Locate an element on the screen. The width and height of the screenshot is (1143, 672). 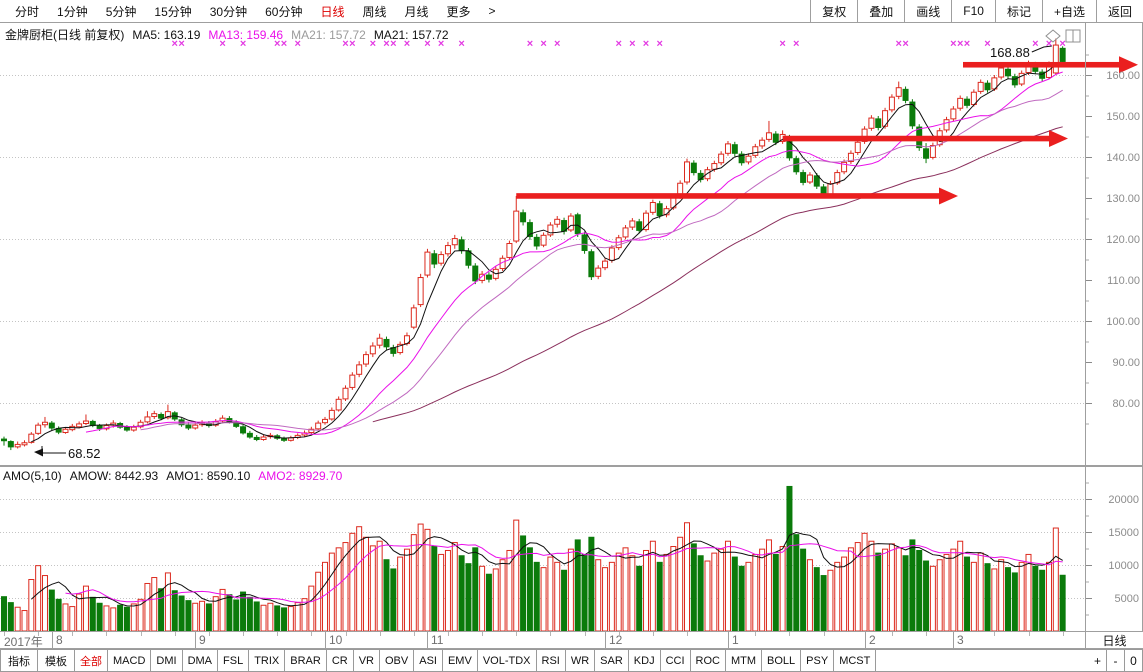
indicator-tab-SAR: SAR is located at coordinates (612, 660).